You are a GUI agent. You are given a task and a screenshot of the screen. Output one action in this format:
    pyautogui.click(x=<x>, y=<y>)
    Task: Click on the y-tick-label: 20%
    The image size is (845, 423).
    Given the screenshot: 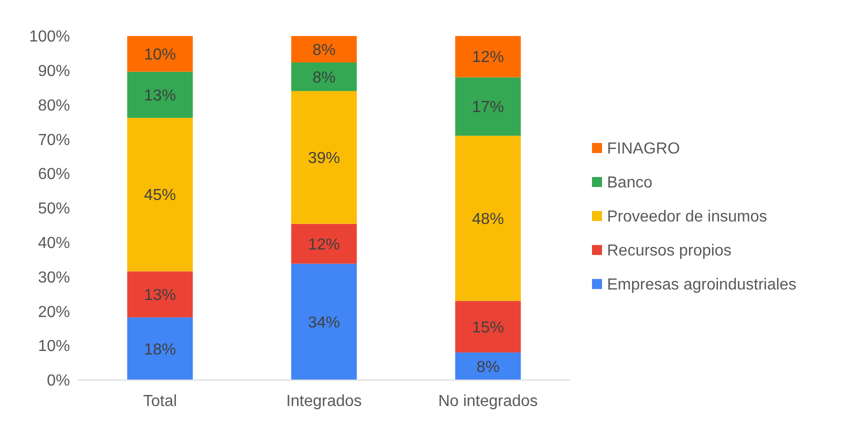 What is the action you would take?
    pyautogui.click(x=54, y=312)
    